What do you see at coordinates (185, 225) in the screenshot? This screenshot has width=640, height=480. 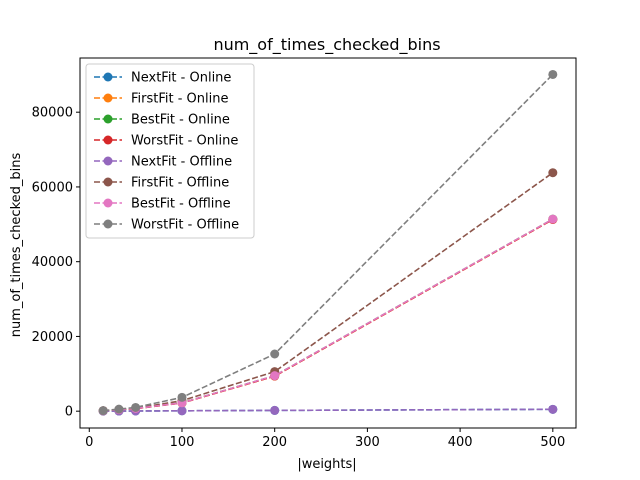 I see `legend-label: WorstFit - Offline` at bounding box center [185, 225].